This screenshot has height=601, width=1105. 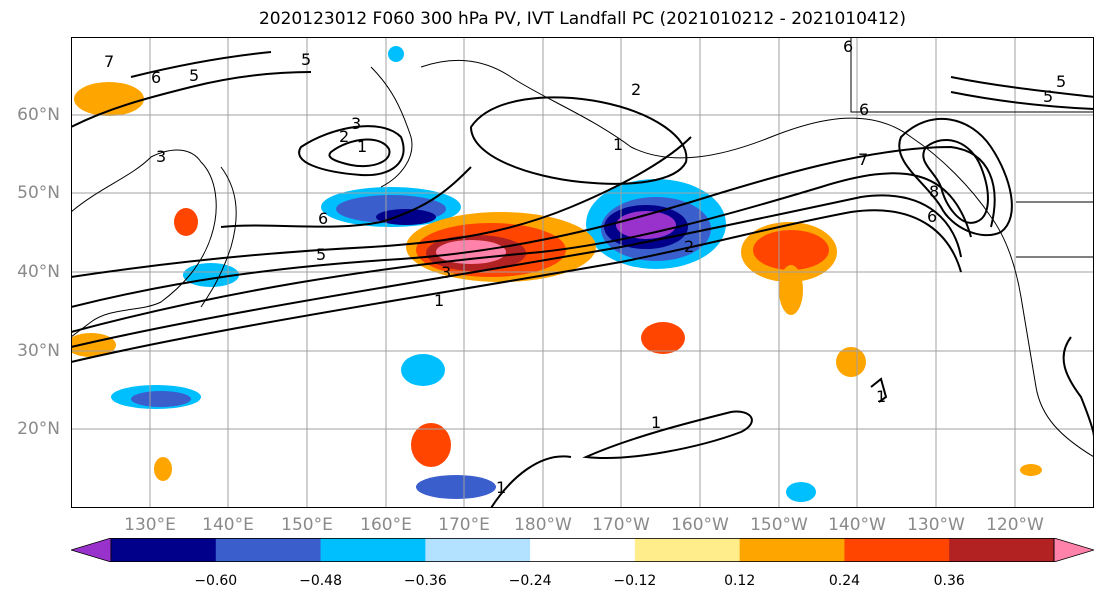 I want to click on lon-label: 150°E, so click(x=307, y=525).